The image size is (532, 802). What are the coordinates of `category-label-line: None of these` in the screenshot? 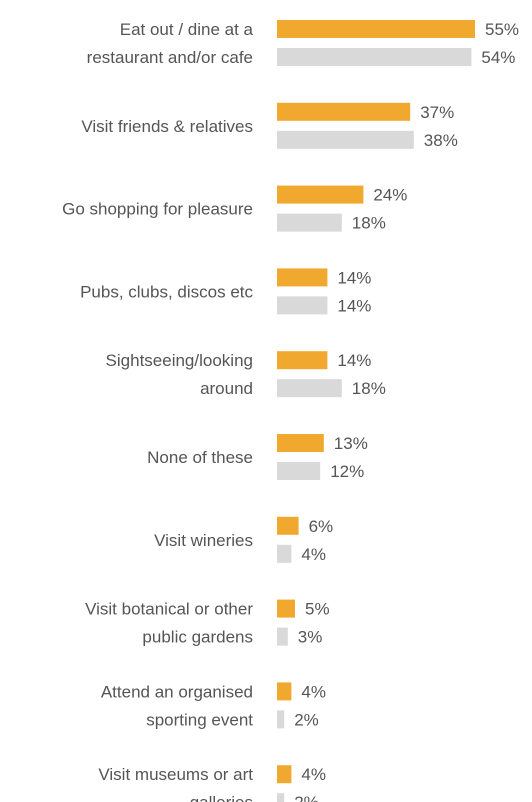 It's located at (200, 457).